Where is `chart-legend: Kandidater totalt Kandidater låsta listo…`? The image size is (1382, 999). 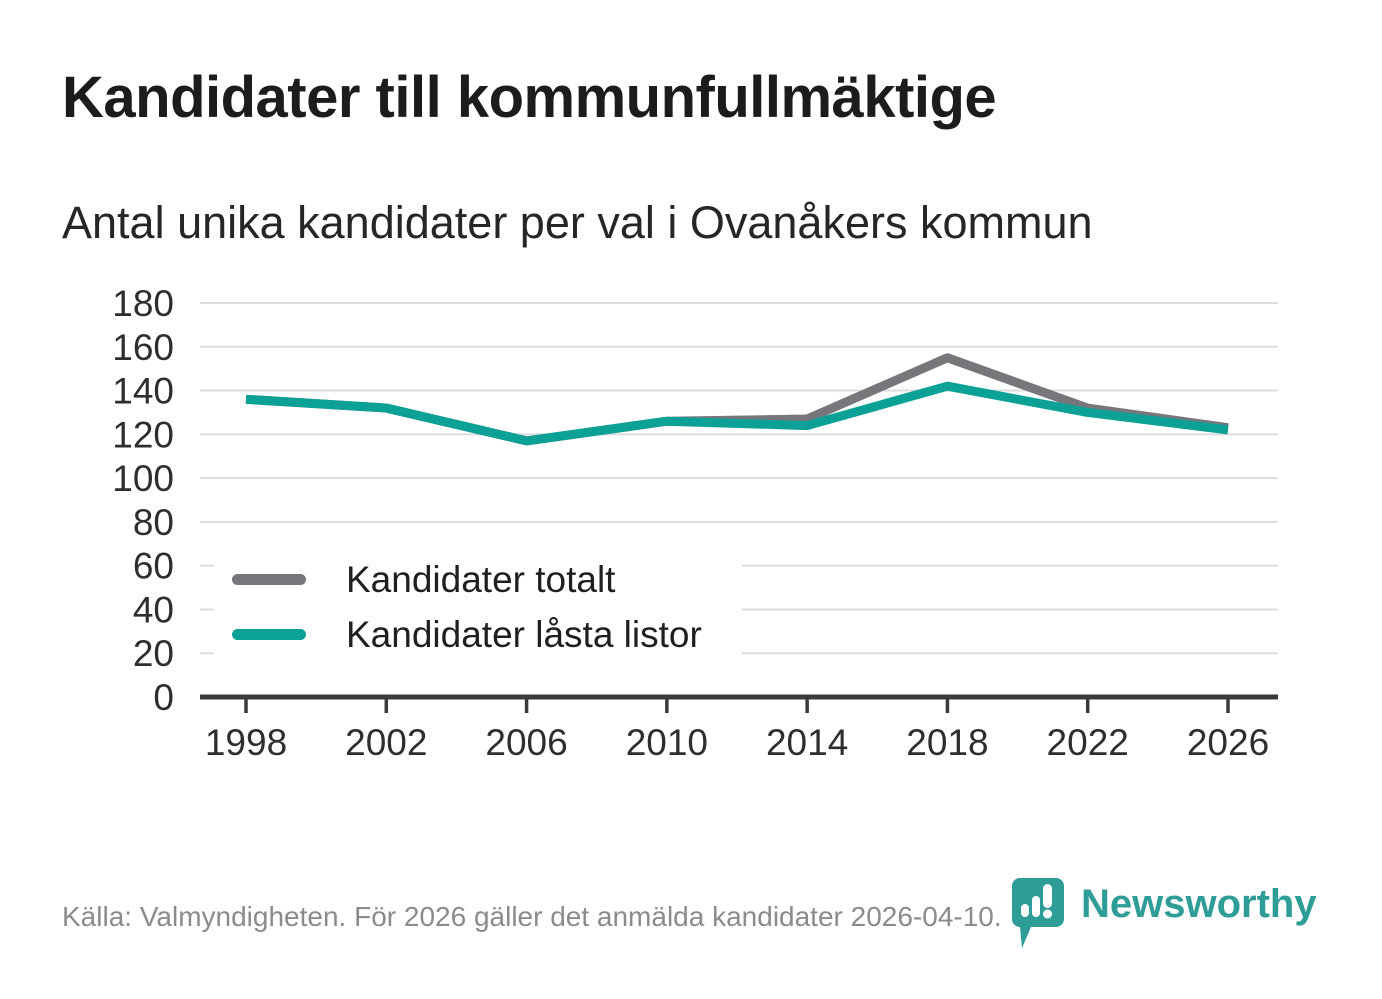
chart-legend: Kandidater totalt Kandidater låsta listo… is located at coordinates (478, 610).